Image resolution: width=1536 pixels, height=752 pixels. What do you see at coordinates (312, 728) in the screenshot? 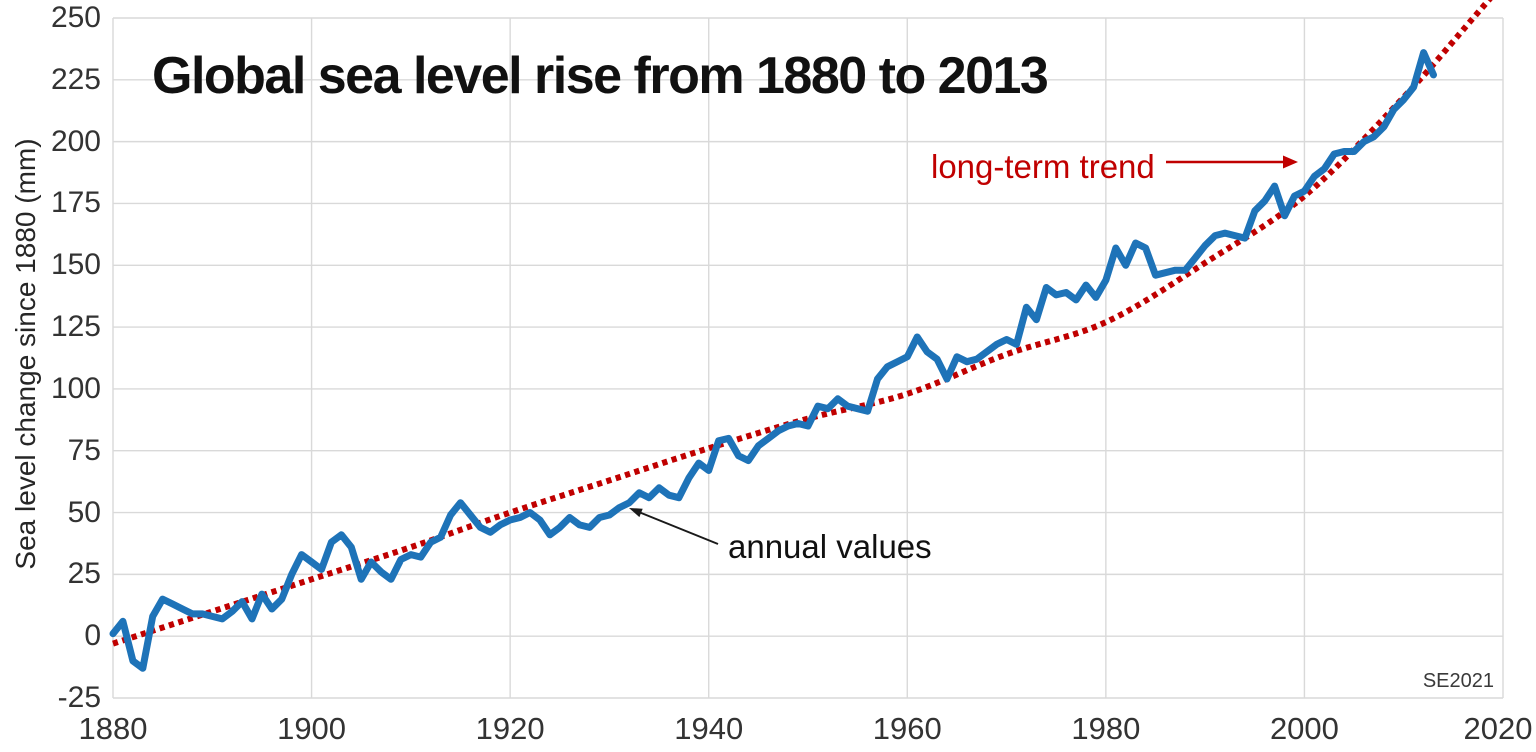
I see `x-tick-label: 1900` at bounding box center [312, 728].